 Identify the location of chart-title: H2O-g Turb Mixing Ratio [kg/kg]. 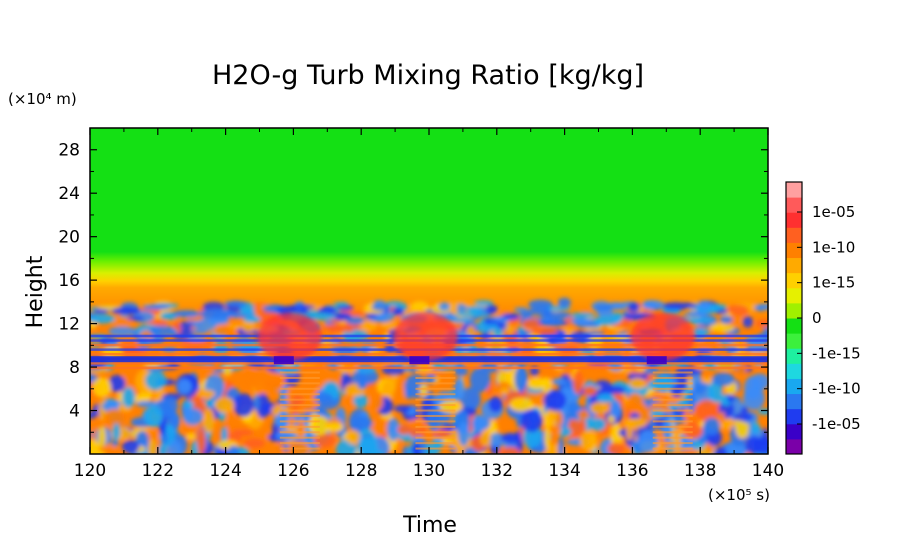
(428, 75).